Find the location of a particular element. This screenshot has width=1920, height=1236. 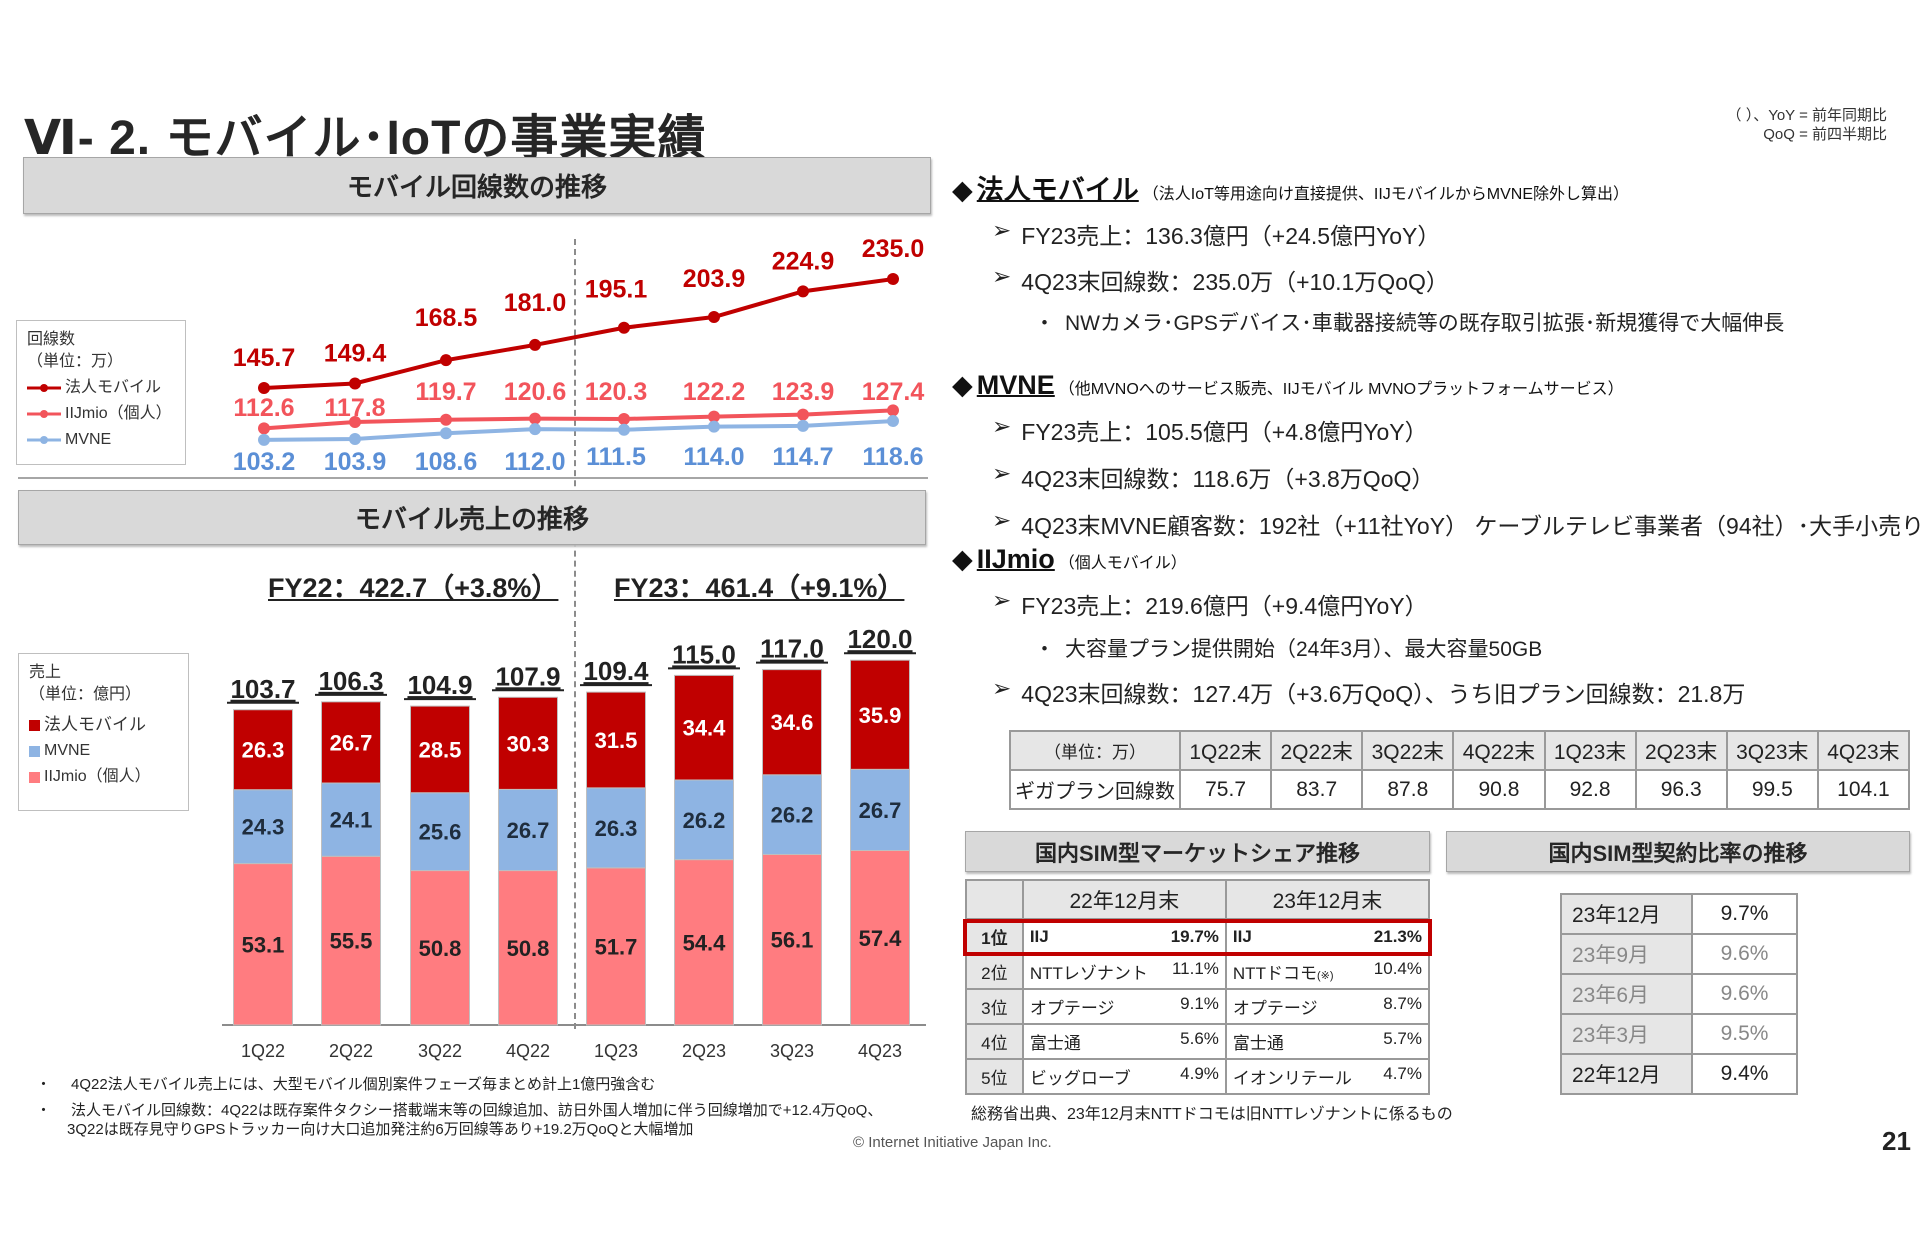

segment-label: 30.3 is located at coordinates (528, 743).